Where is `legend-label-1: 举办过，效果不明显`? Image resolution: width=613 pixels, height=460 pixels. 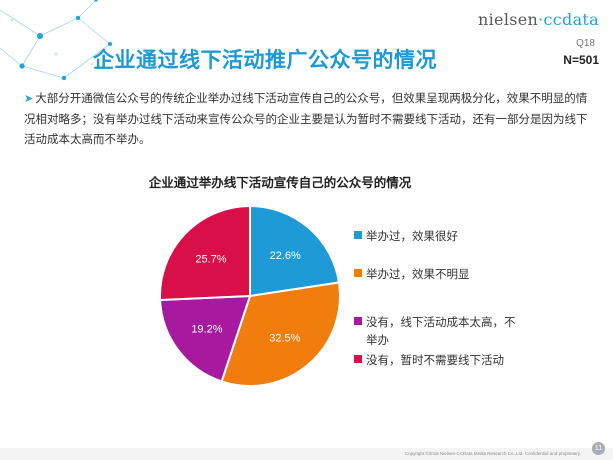 legend-label-1: 举办过，效果不明显 is located at coordinates (418, 274).